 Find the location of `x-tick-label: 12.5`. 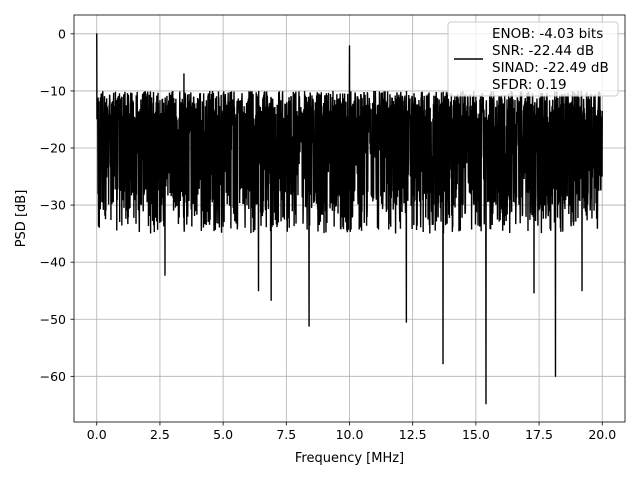

x-tick-label: 12.5 is located at coordinates (413, 434).